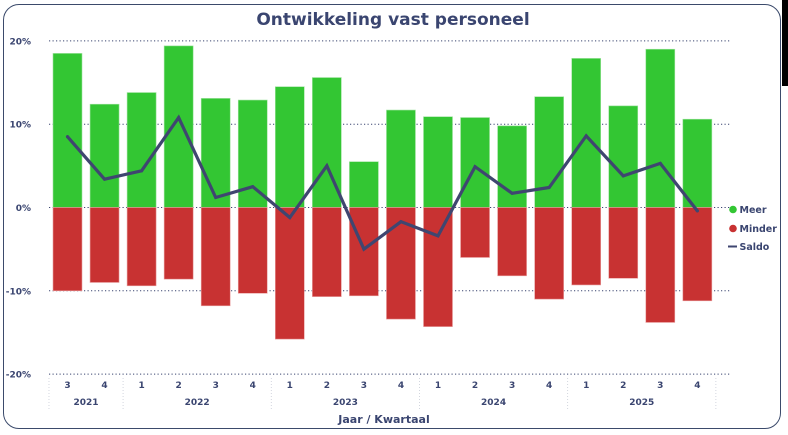 The image size is (788, 435). What do you see at coordinates (18, 292) in the screenshot?
I see `y-tick-label: -10%` at bounding box center [18, 292].